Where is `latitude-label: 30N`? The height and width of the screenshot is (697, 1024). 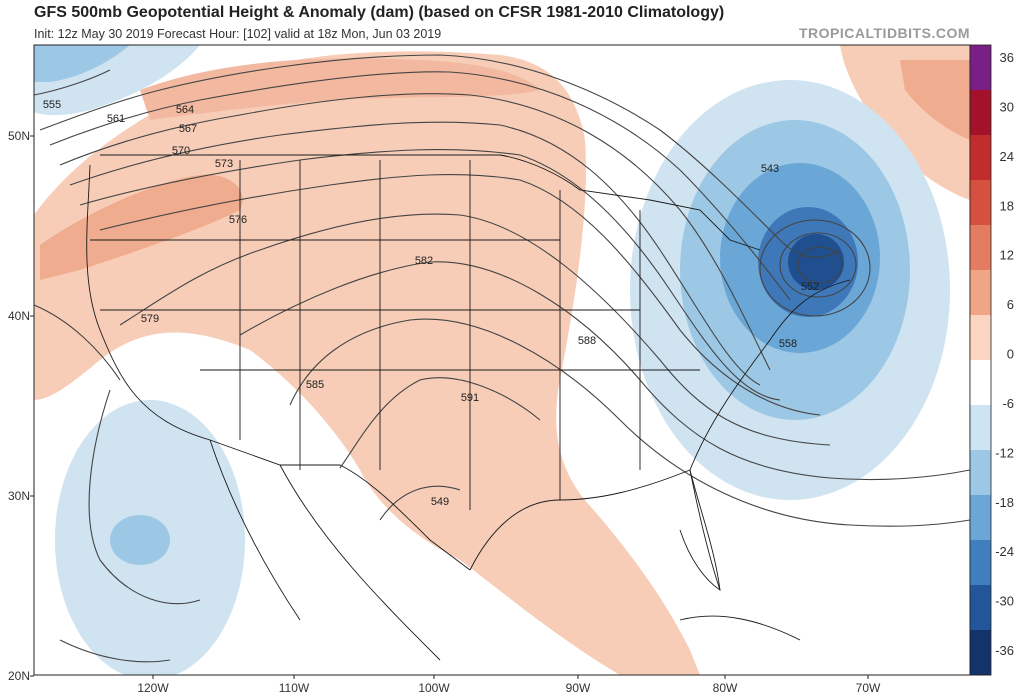 latitude-label: 30N is located at coordinates (19, 496).